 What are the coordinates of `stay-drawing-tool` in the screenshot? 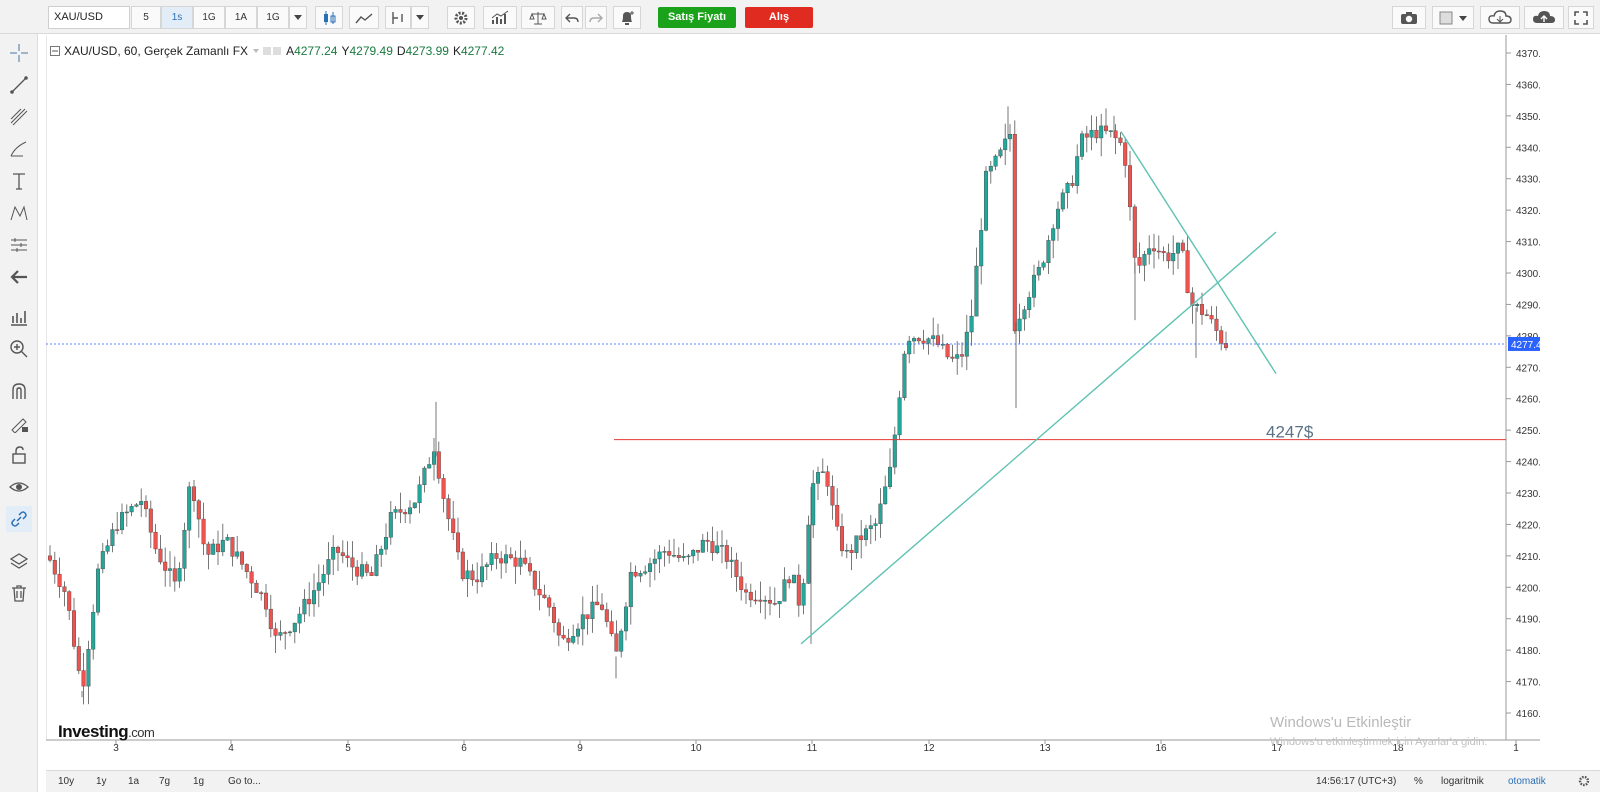 It's located at (19, 423).